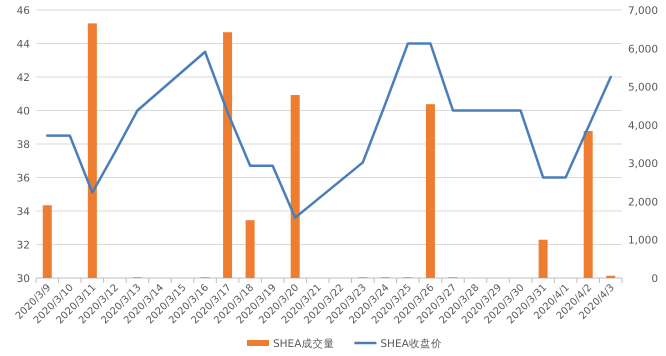  I want to click on y-tick-label: 36, so click(23, 178).